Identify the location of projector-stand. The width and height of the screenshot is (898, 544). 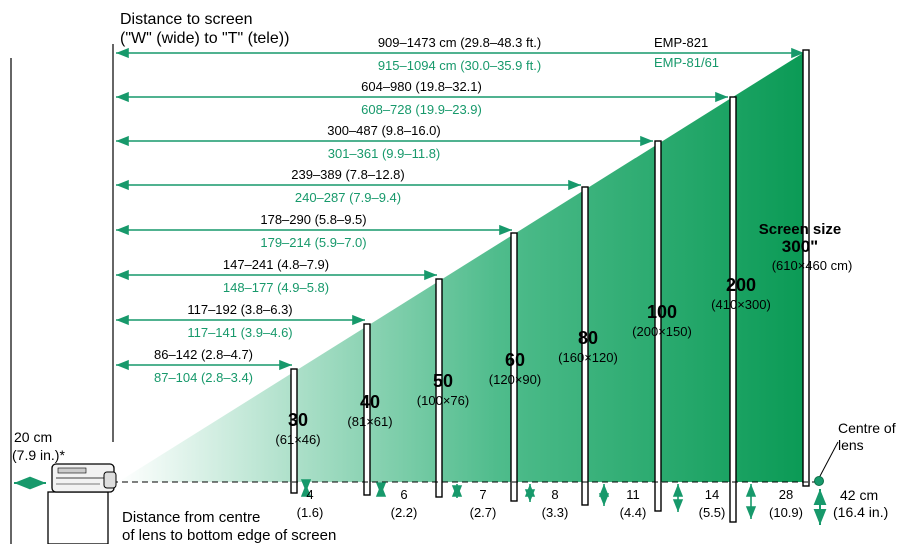
(78, 517).